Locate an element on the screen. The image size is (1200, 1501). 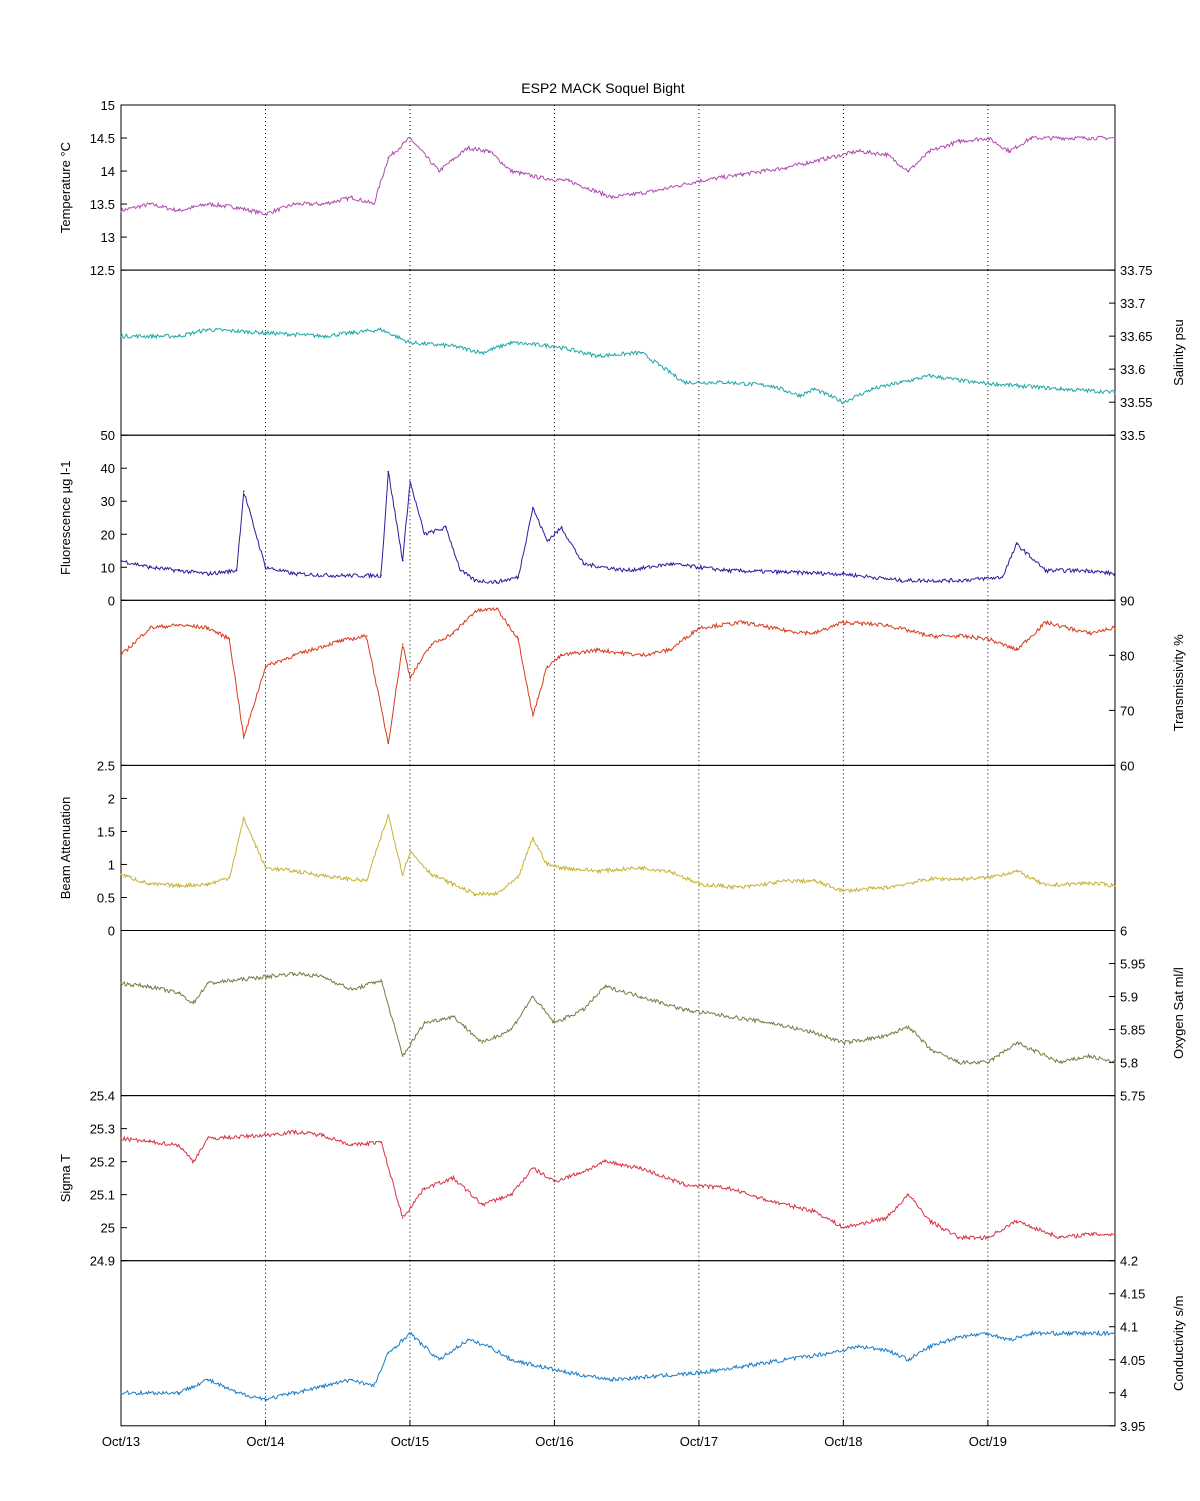
y-tick-label: 5.75 is located at coordinates (1132, 1096).